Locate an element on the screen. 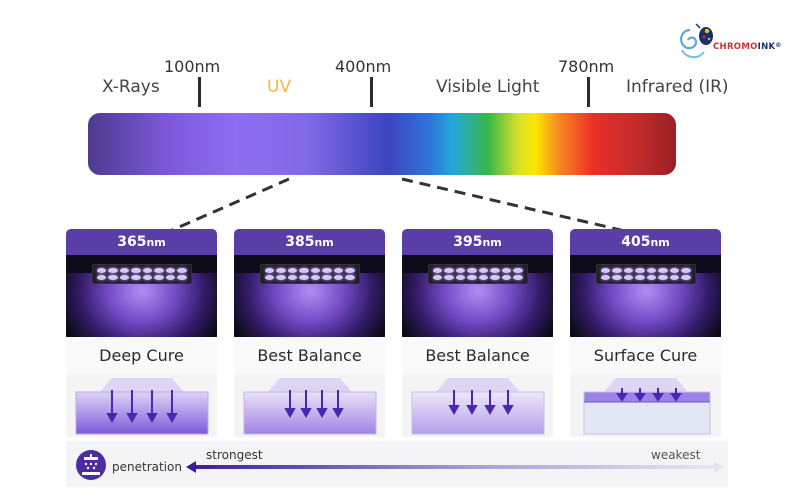  penetration-scale is located at coordinates (397, 464).